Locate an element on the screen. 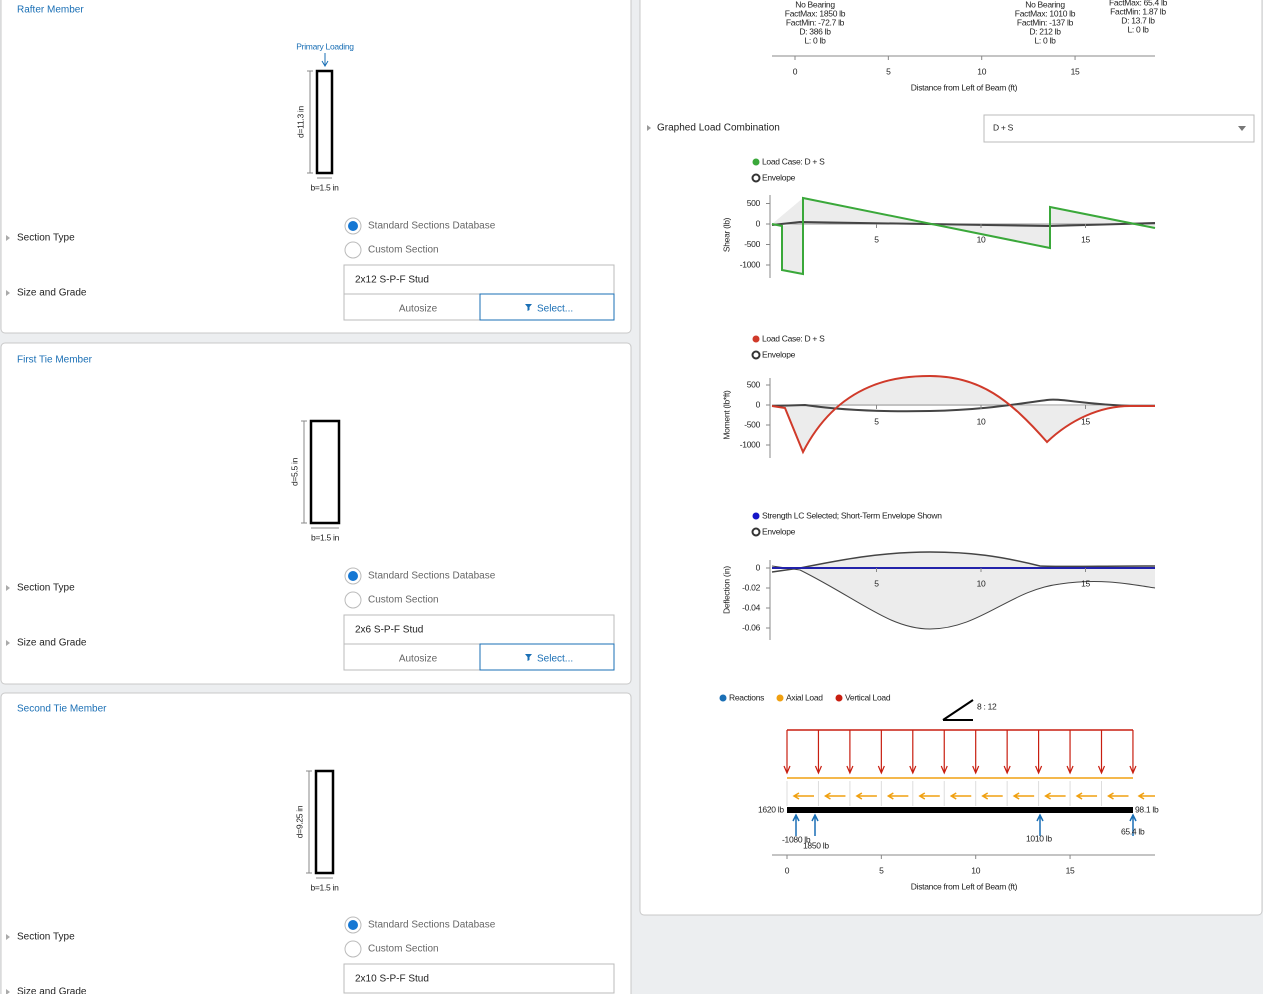 This screenshot has width=1263, height=994. load-label: Primary Loading is located at coordinates (325, 46).